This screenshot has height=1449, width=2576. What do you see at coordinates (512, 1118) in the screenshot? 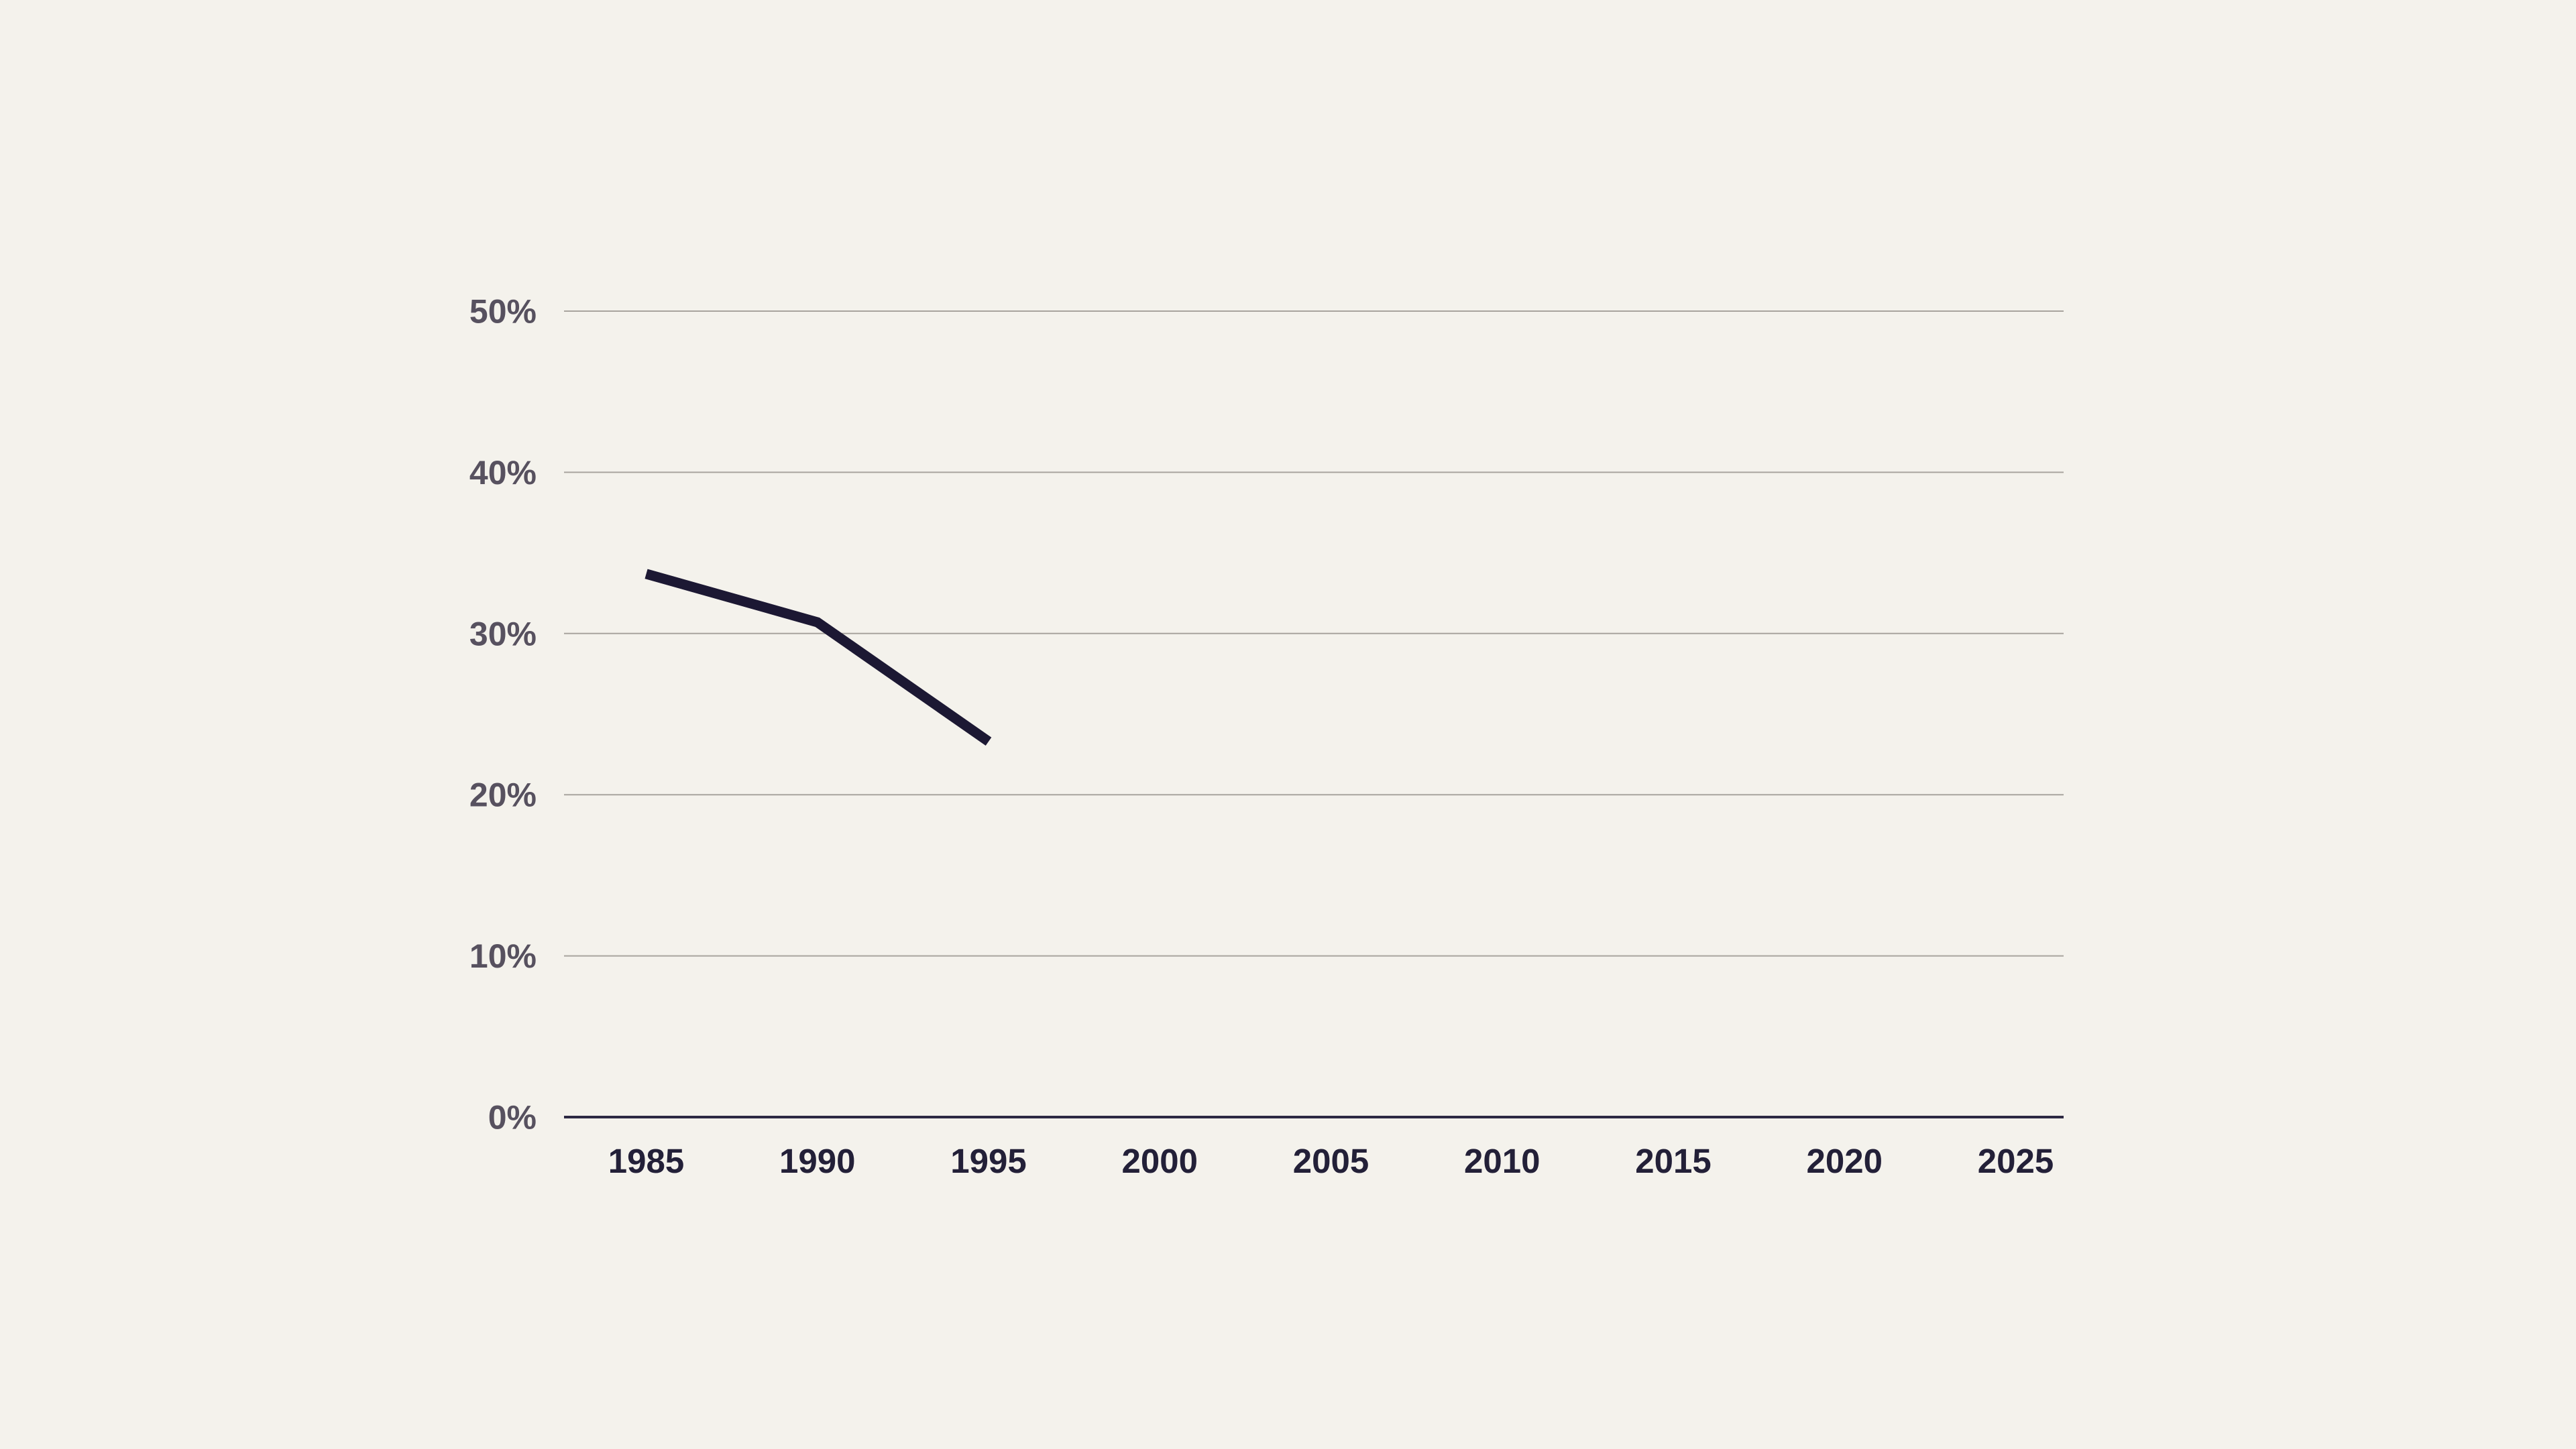
I see `y-tick-label-0: 0%` at bounding box center [512, 1118].